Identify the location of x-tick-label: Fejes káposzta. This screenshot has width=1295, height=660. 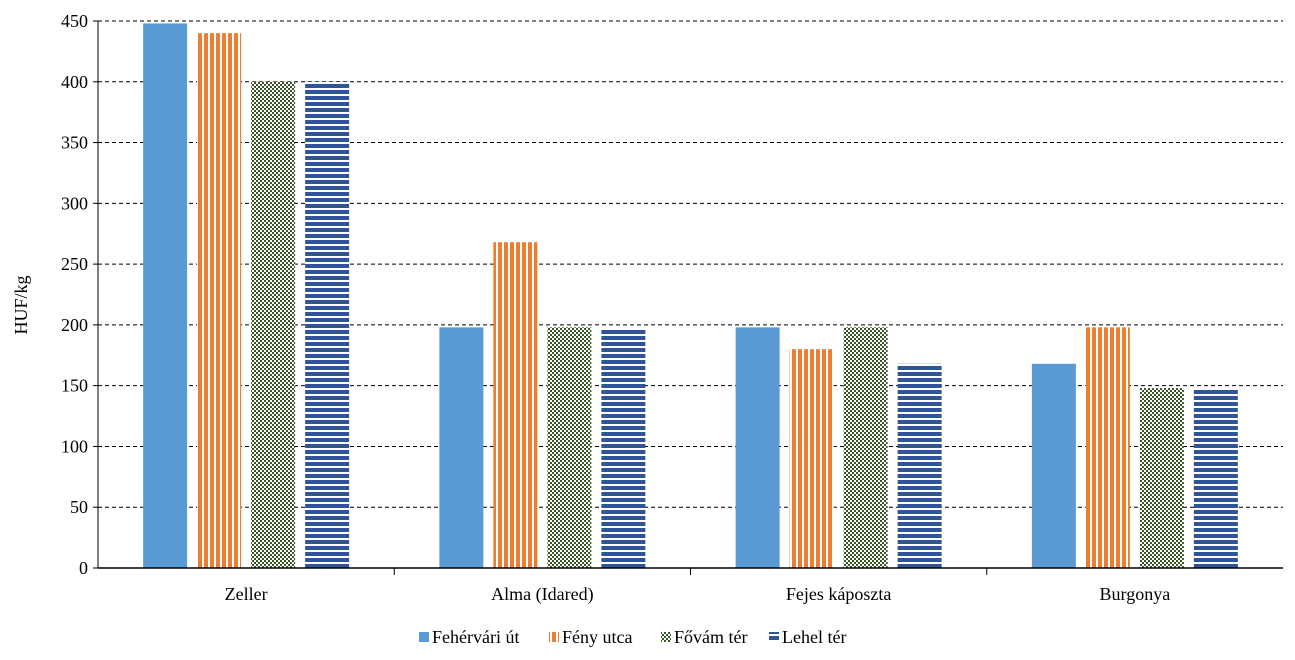
(838, 594).